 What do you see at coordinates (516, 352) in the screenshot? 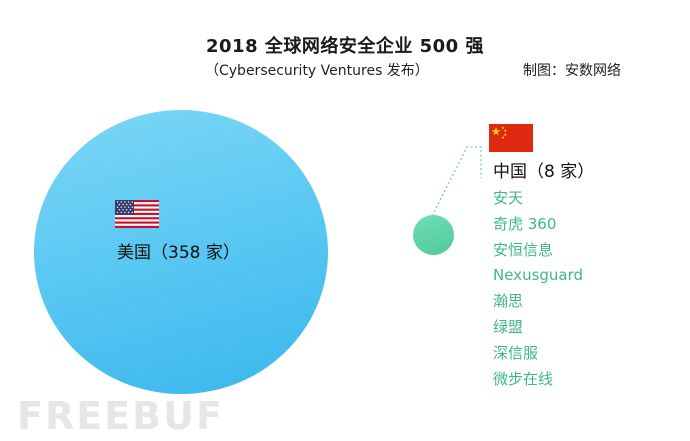
I see `list-item: 深信服` at bounding box center [516, 352].